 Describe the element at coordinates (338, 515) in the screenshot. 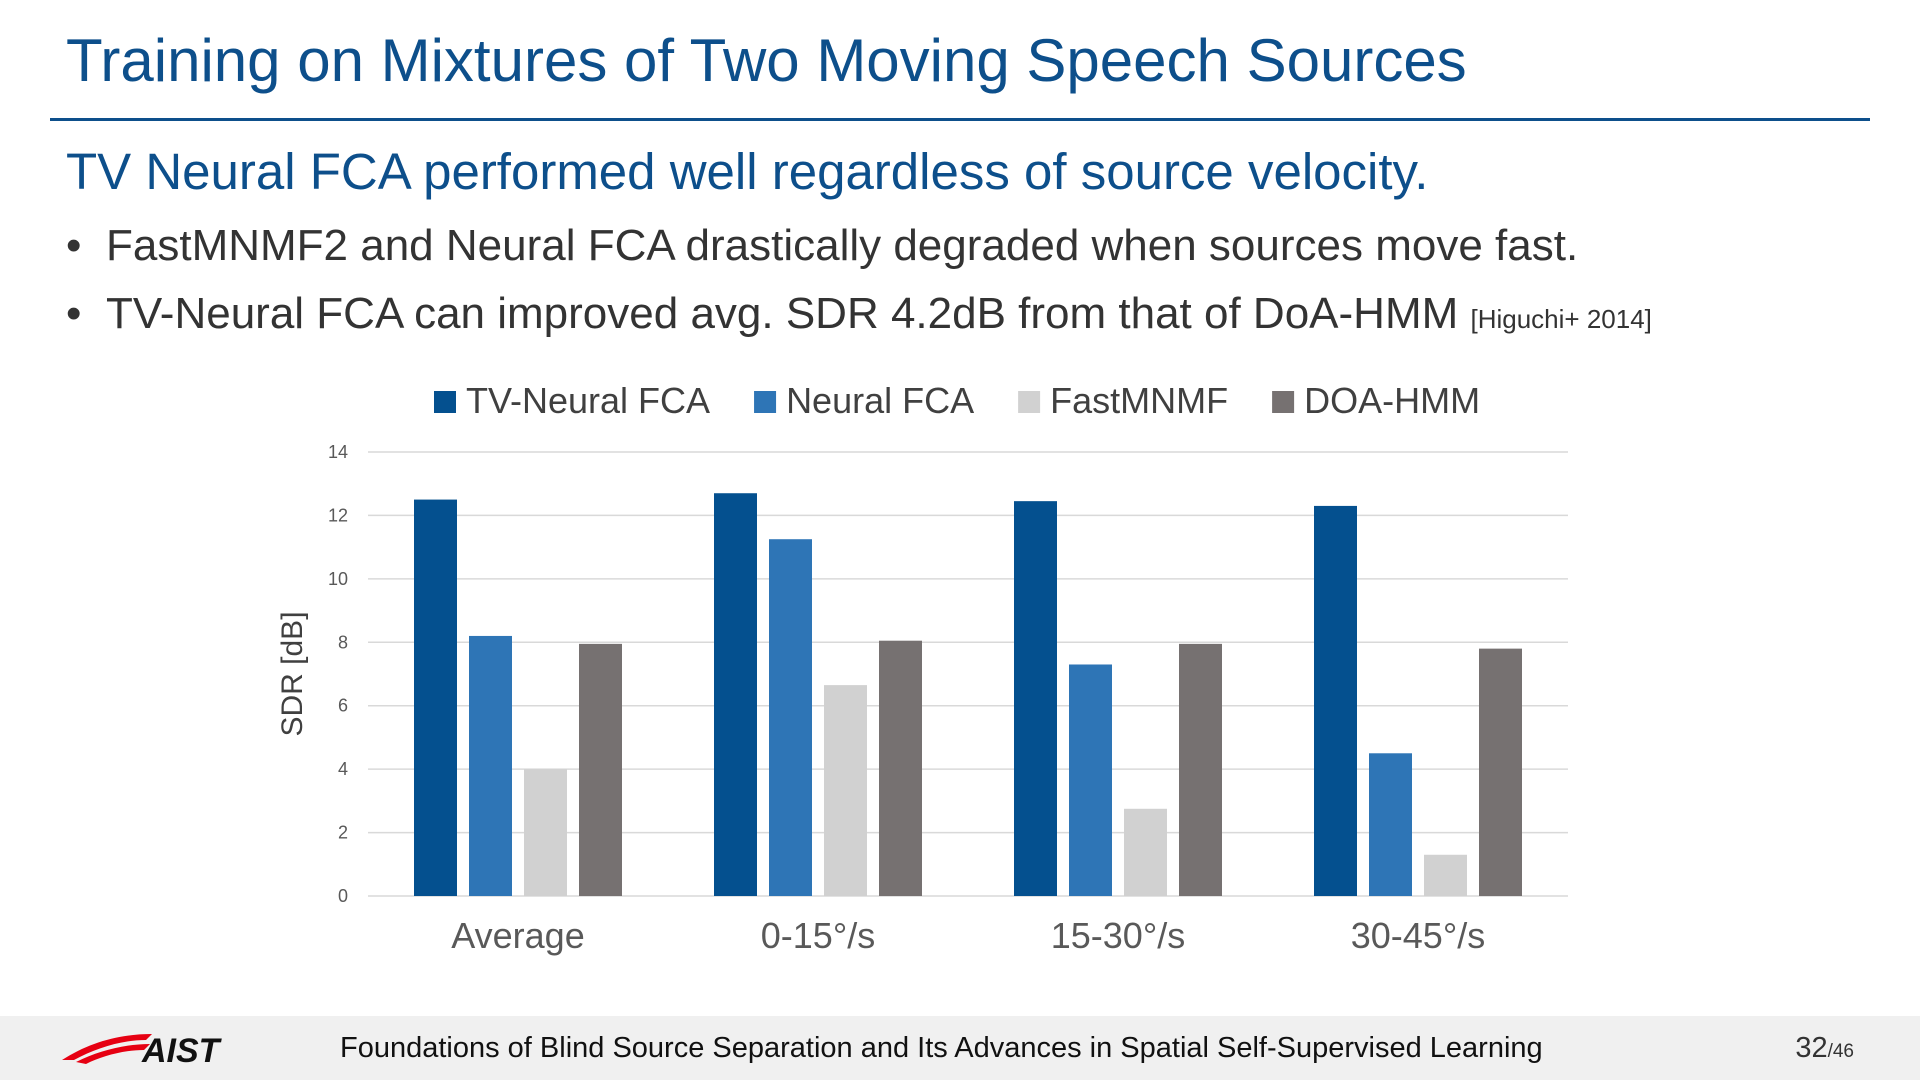

I see `y-tick-label: 12` at that location.